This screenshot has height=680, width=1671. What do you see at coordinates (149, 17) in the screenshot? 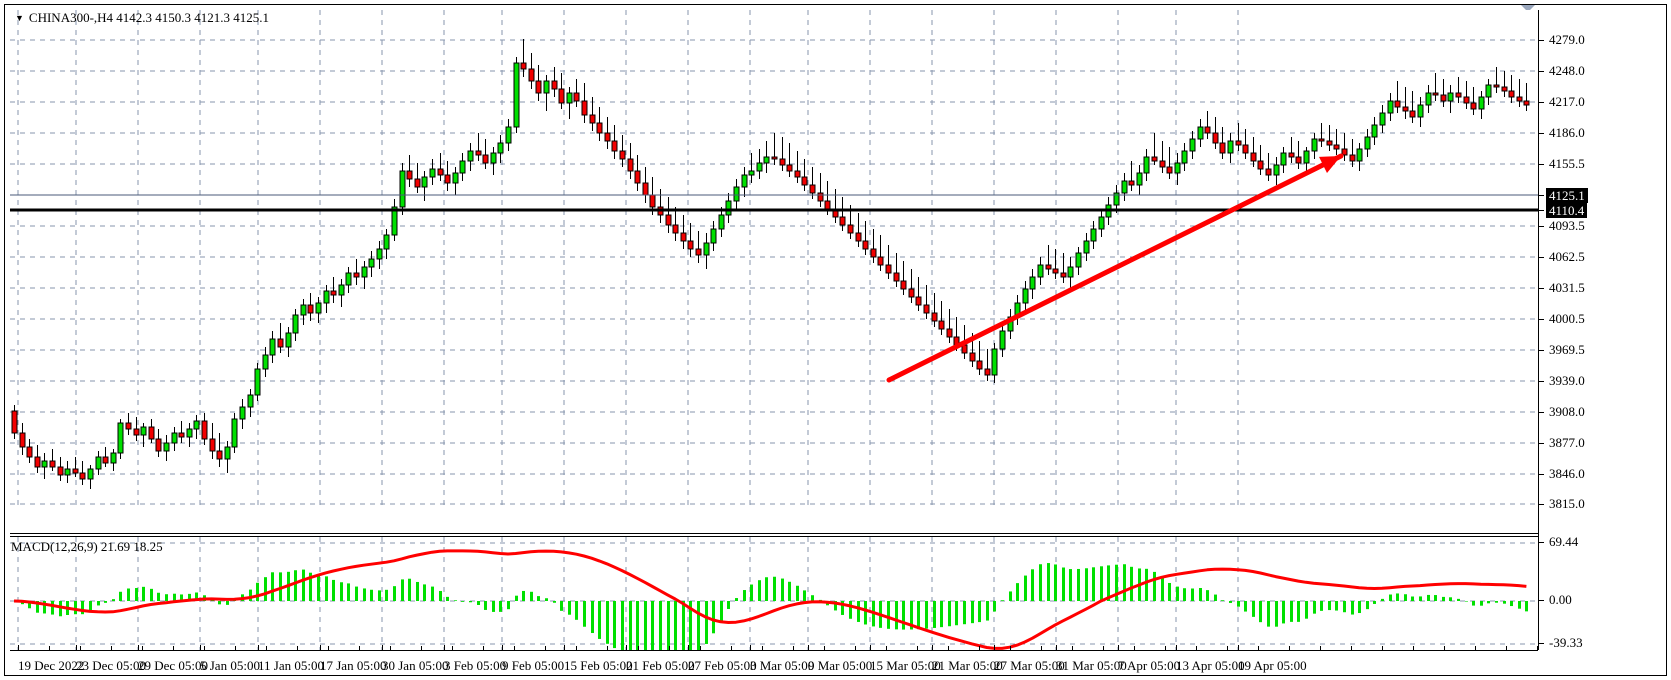
I see `symbol-ohlc-text: CHINA300-,H4 4142.3 4150.3 4121.3 4125.1` at bounding box center [149, 17].